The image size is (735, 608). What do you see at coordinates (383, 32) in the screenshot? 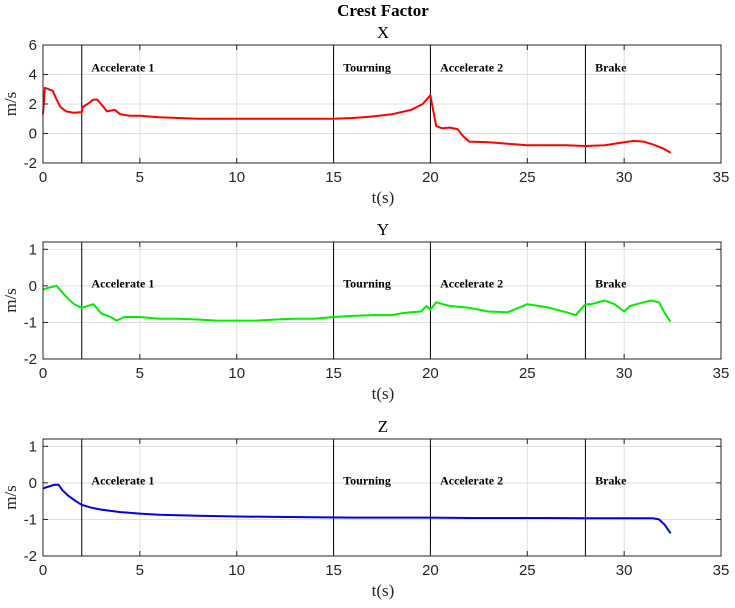
I see `subplot-title: X` at bounding box center [383, 32].